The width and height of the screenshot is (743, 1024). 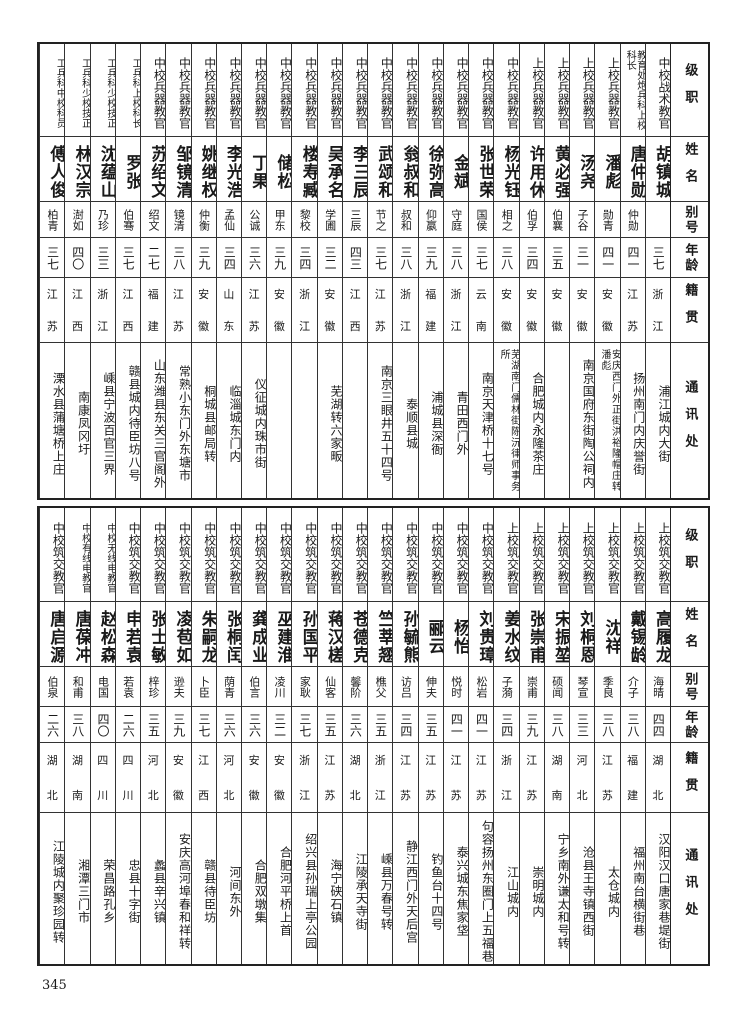 What do you see at coordinates (506, 736) in the screenshot?
I see `roster-column: 上校筑交教官 姜水纹 子漪 三四浙江江山城内` at bounding box center [506, 736].